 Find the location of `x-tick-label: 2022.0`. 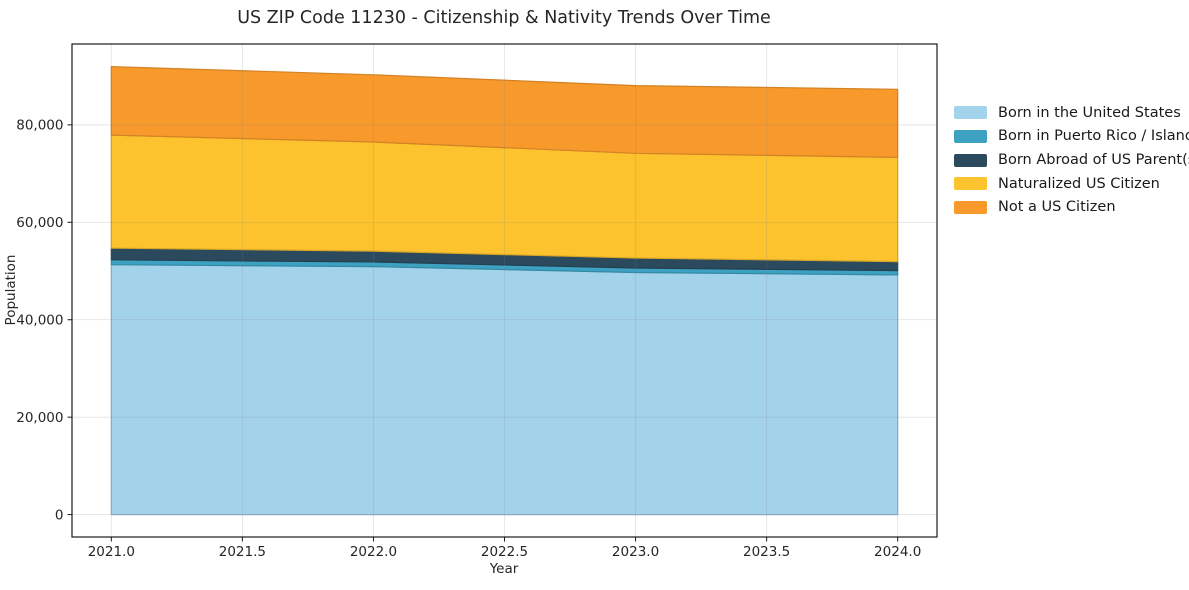

x-tick-label: 2022.0 is located at coordinates (373, 552).